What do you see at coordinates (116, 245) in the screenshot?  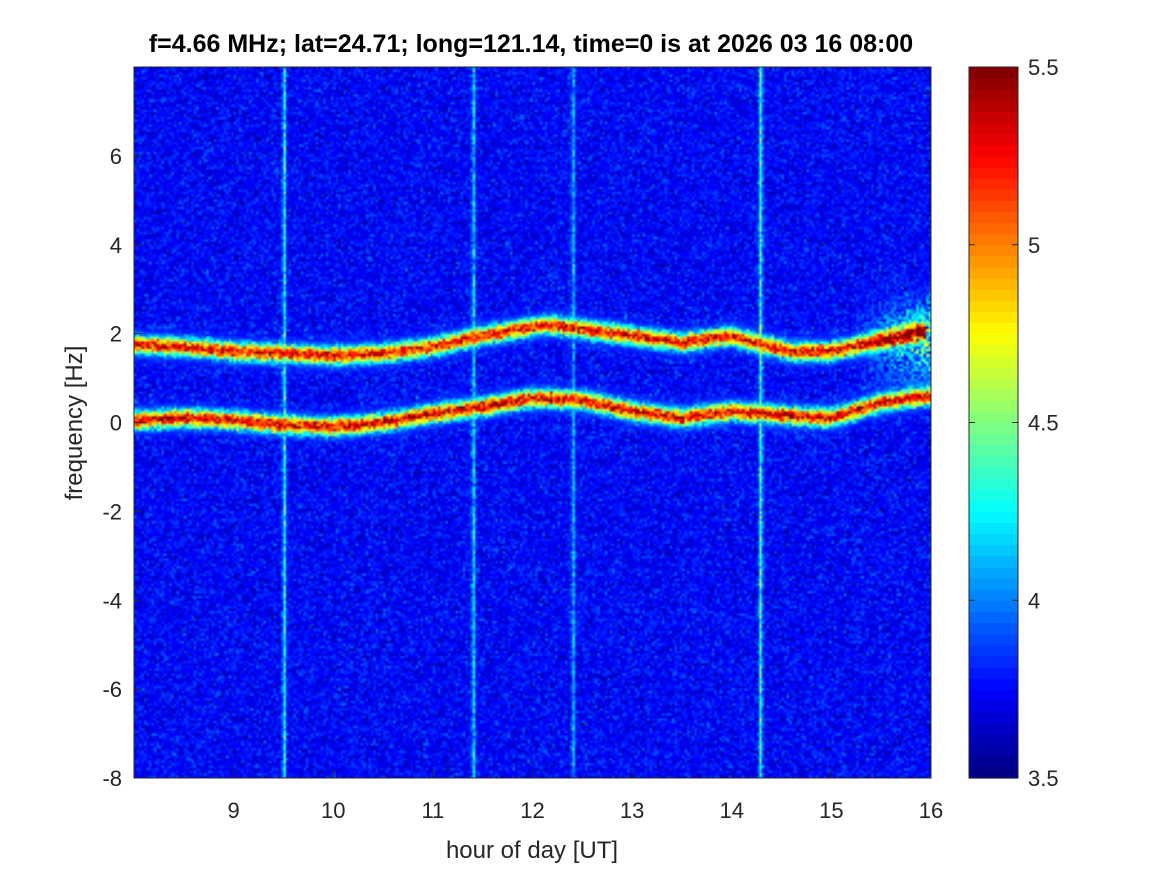 I see `y-tick-label: 4` at bounding box center [116, 245].